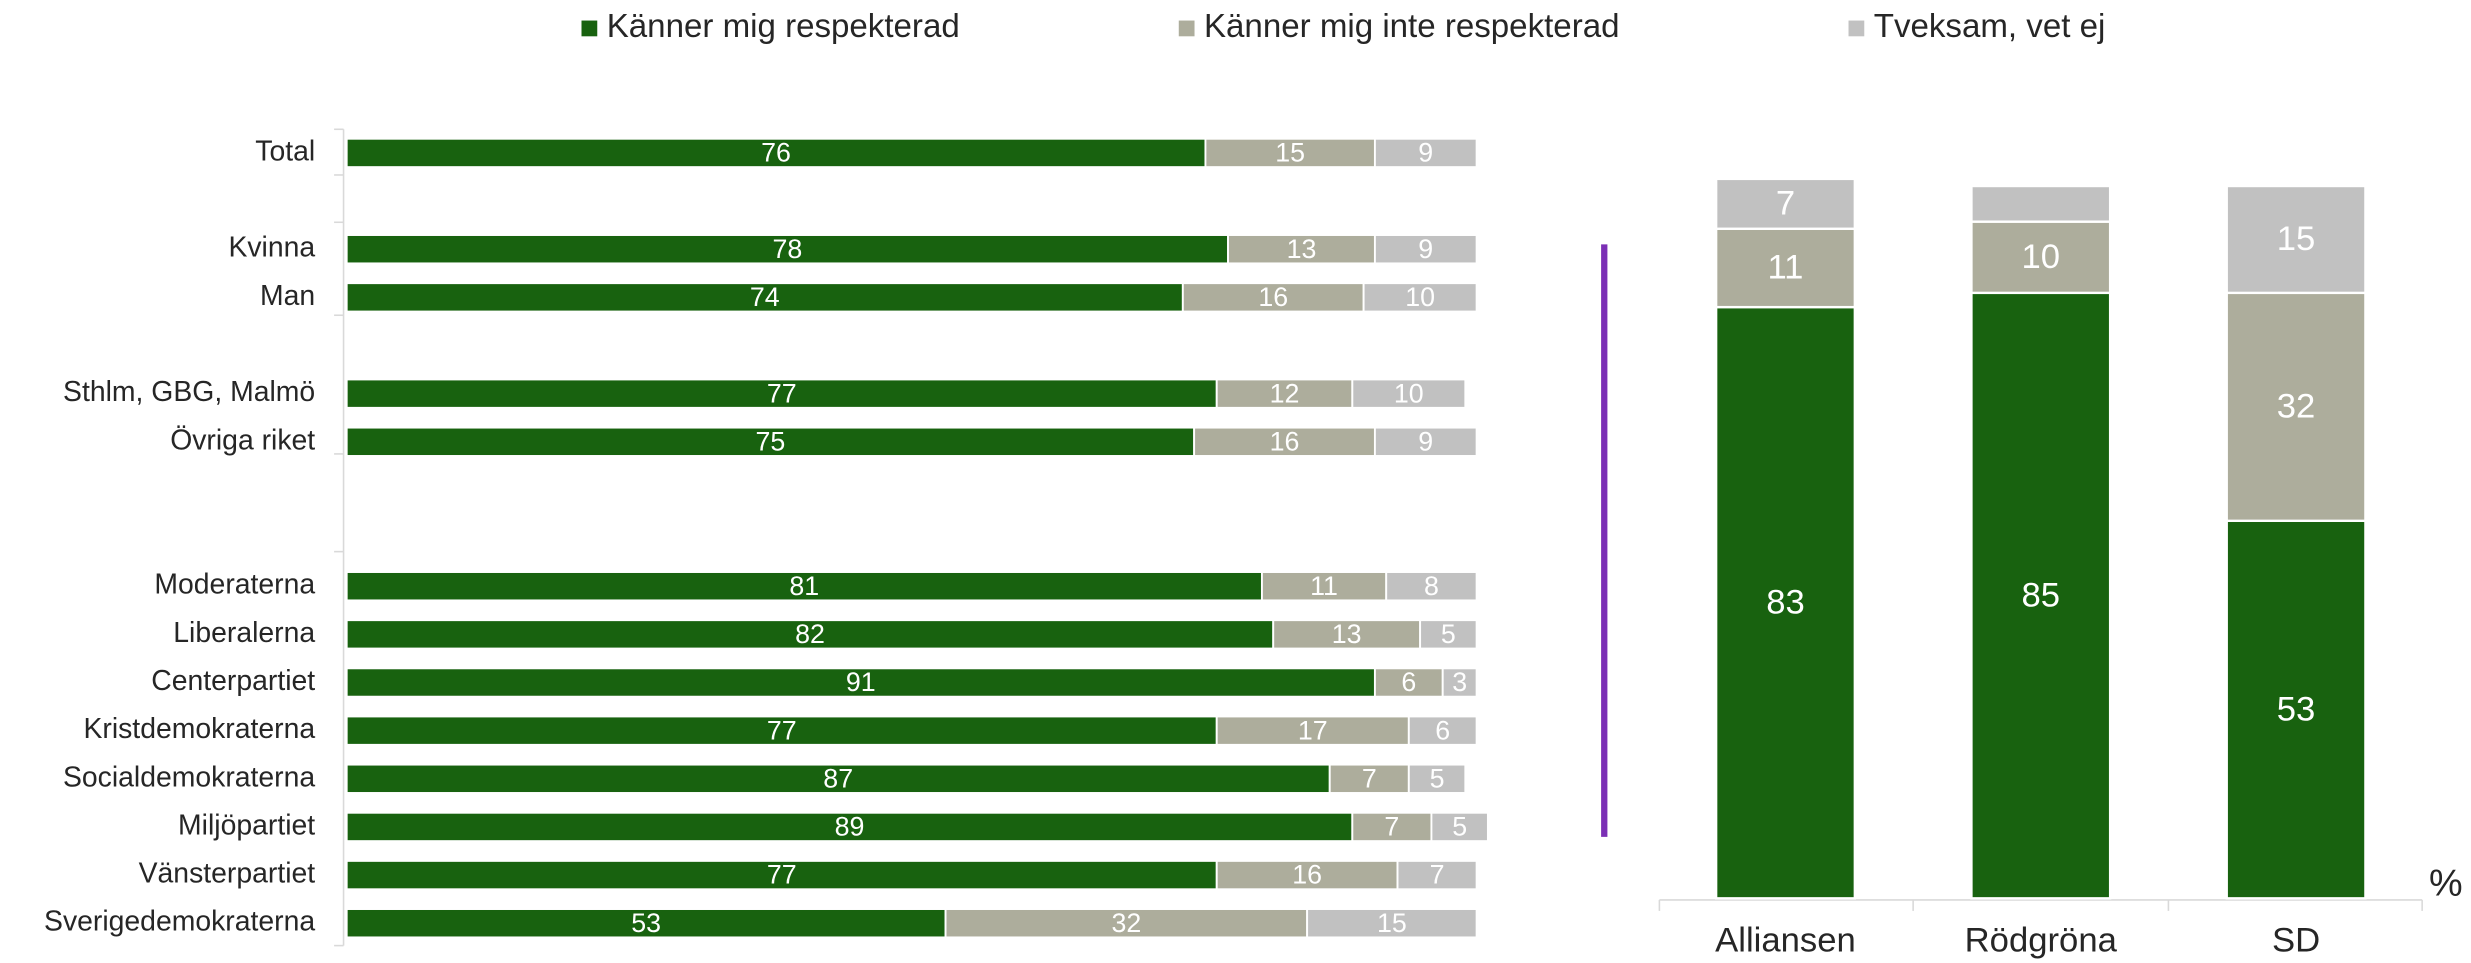  Describe the element at coordinates (1412, 26) in the screenshot. I see `legend-label: Känner mig inte respekterad` at that location.